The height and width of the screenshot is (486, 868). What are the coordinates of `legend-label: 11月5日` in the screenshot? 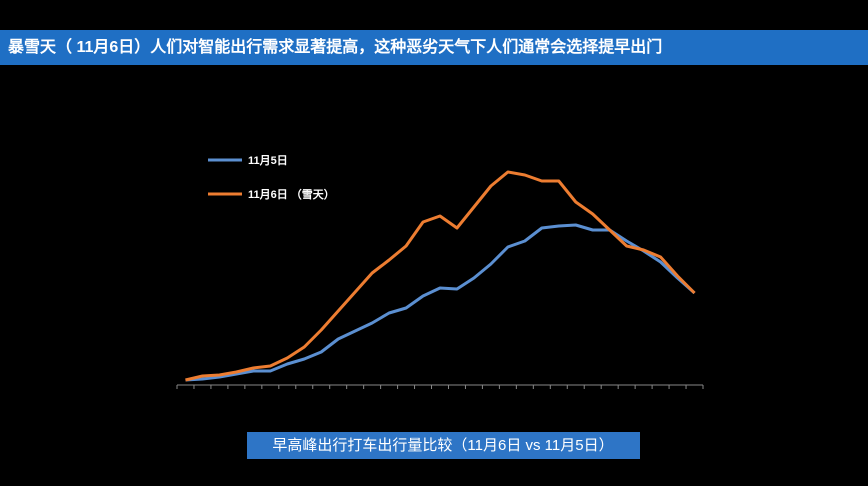 It's located at (268, 160).